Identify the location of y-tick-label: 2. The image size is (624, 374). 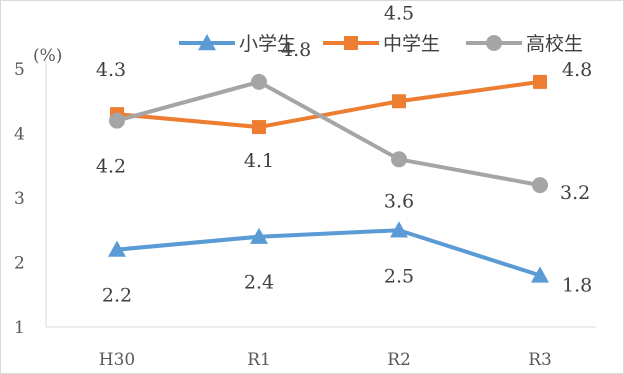
(19, 264).